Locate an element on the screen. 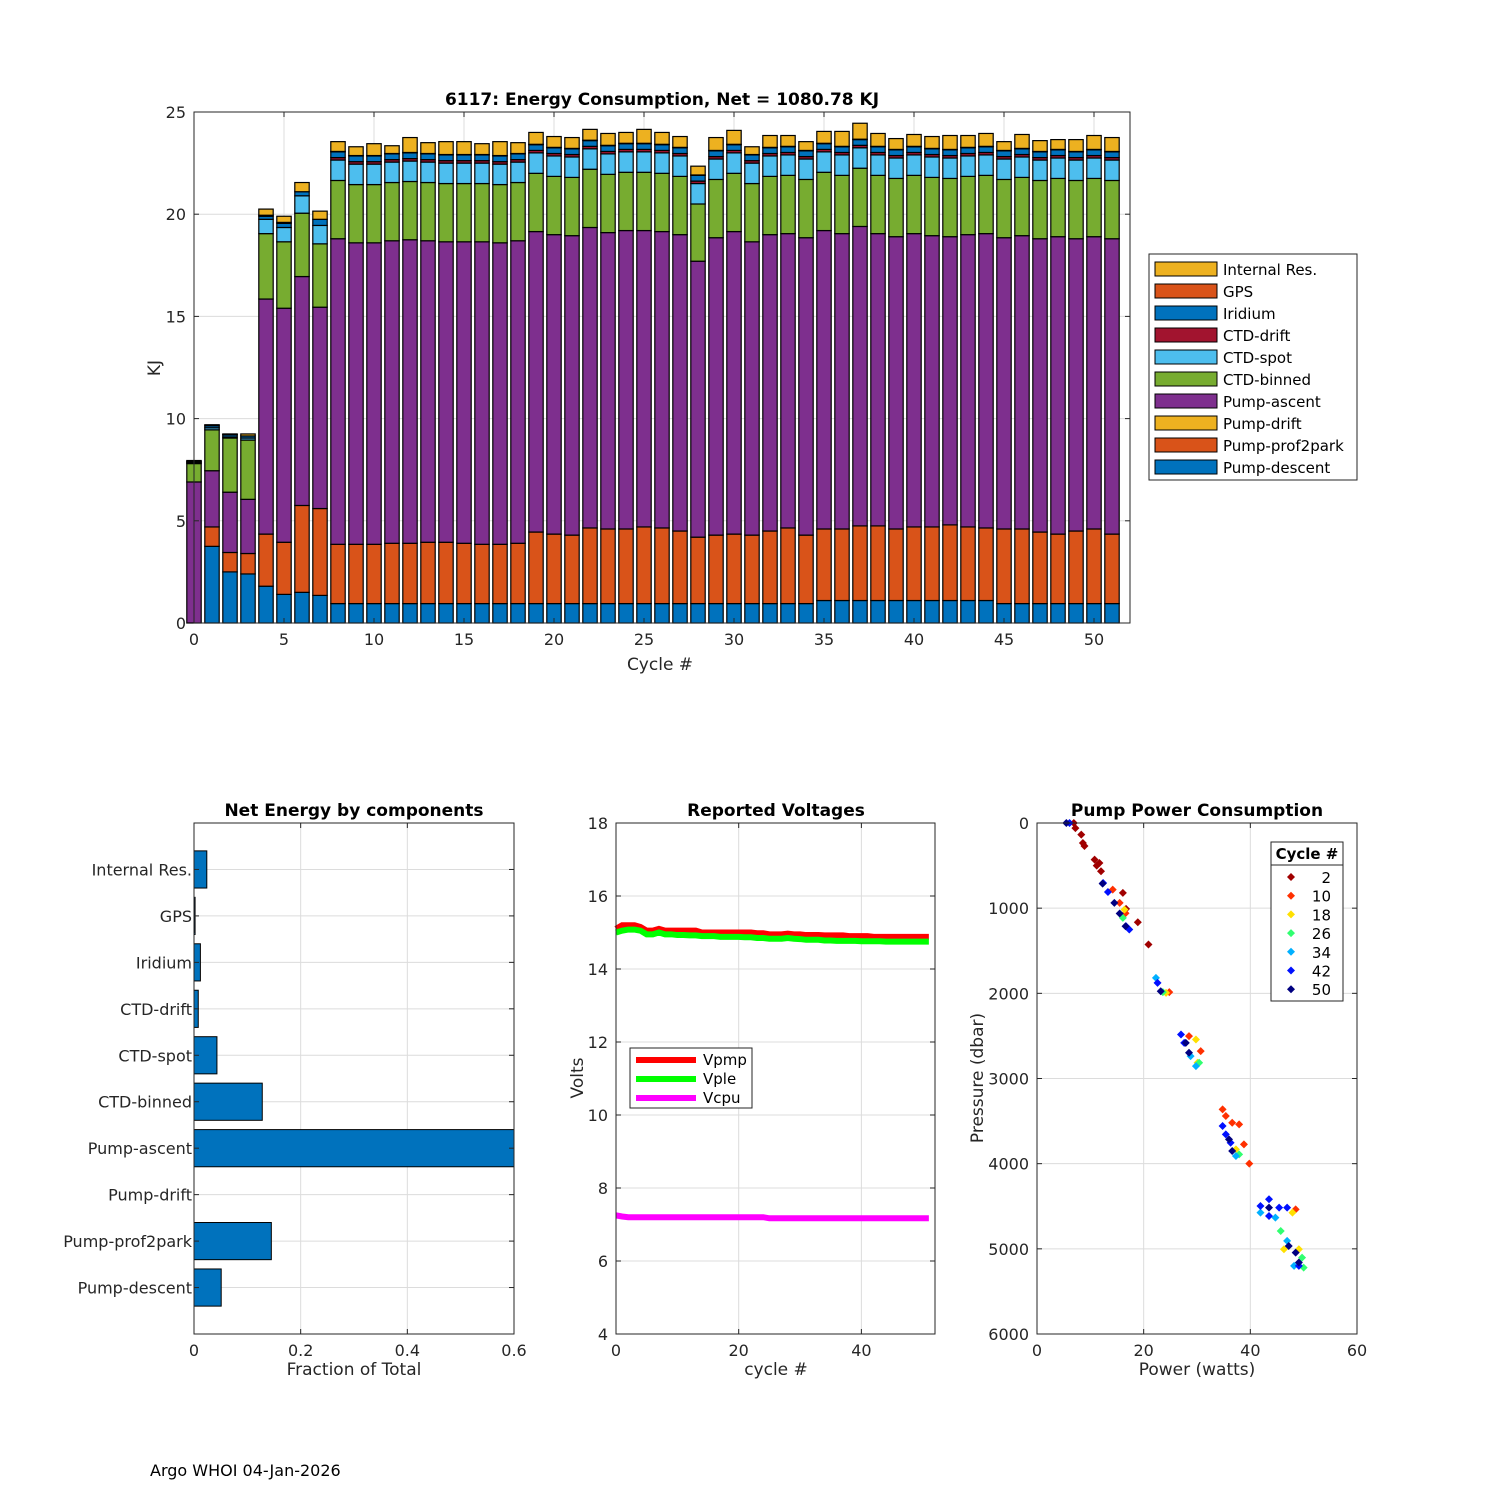 Image resolution: width=1500 pixels, height=1500 pixels. component-category-label: Pump-drift is located at coordinates (150, 1195).